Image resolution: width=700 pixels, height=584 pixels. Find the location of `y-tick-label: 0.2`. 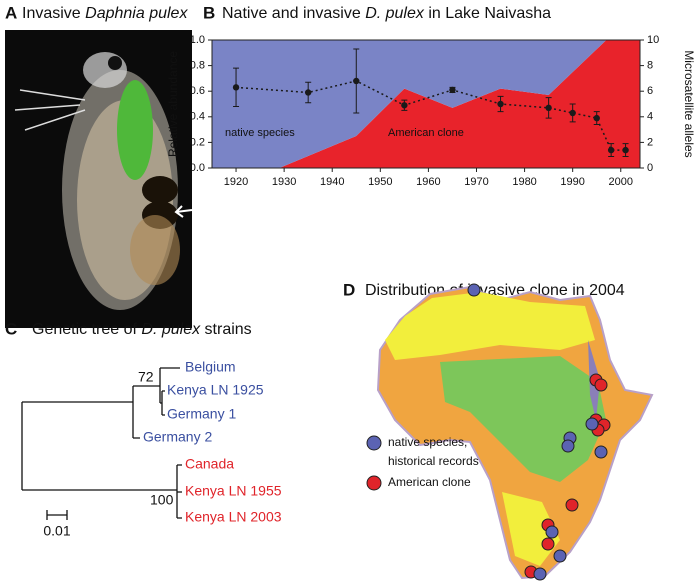

y-tick-label: 0.2 is located at coordinates (197, 142).